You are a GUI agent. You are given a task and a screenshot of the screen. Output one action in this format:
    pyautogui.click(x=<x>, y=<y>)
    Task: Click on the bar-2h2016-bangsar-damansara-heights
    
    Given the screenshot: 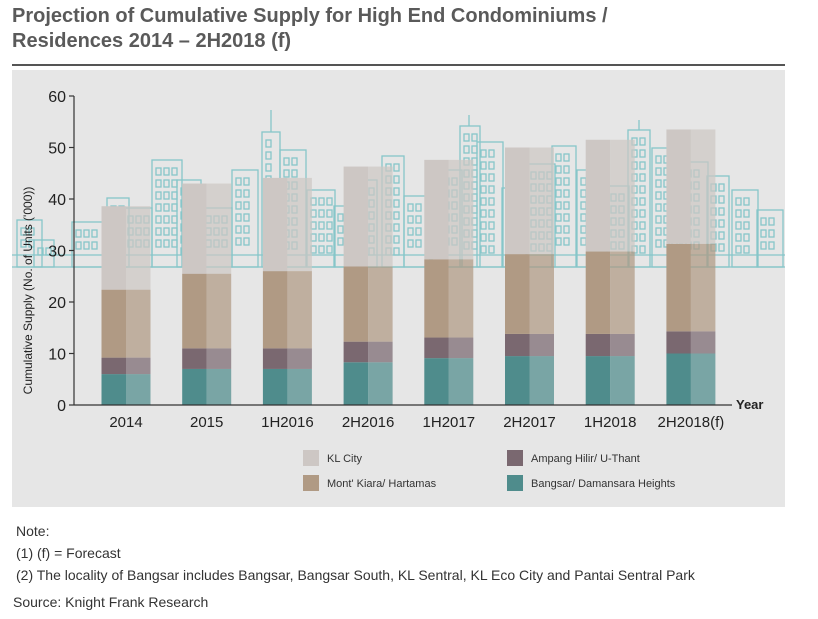 What is the action you would take?
    pyautogui.click(x=356, y=383)
    